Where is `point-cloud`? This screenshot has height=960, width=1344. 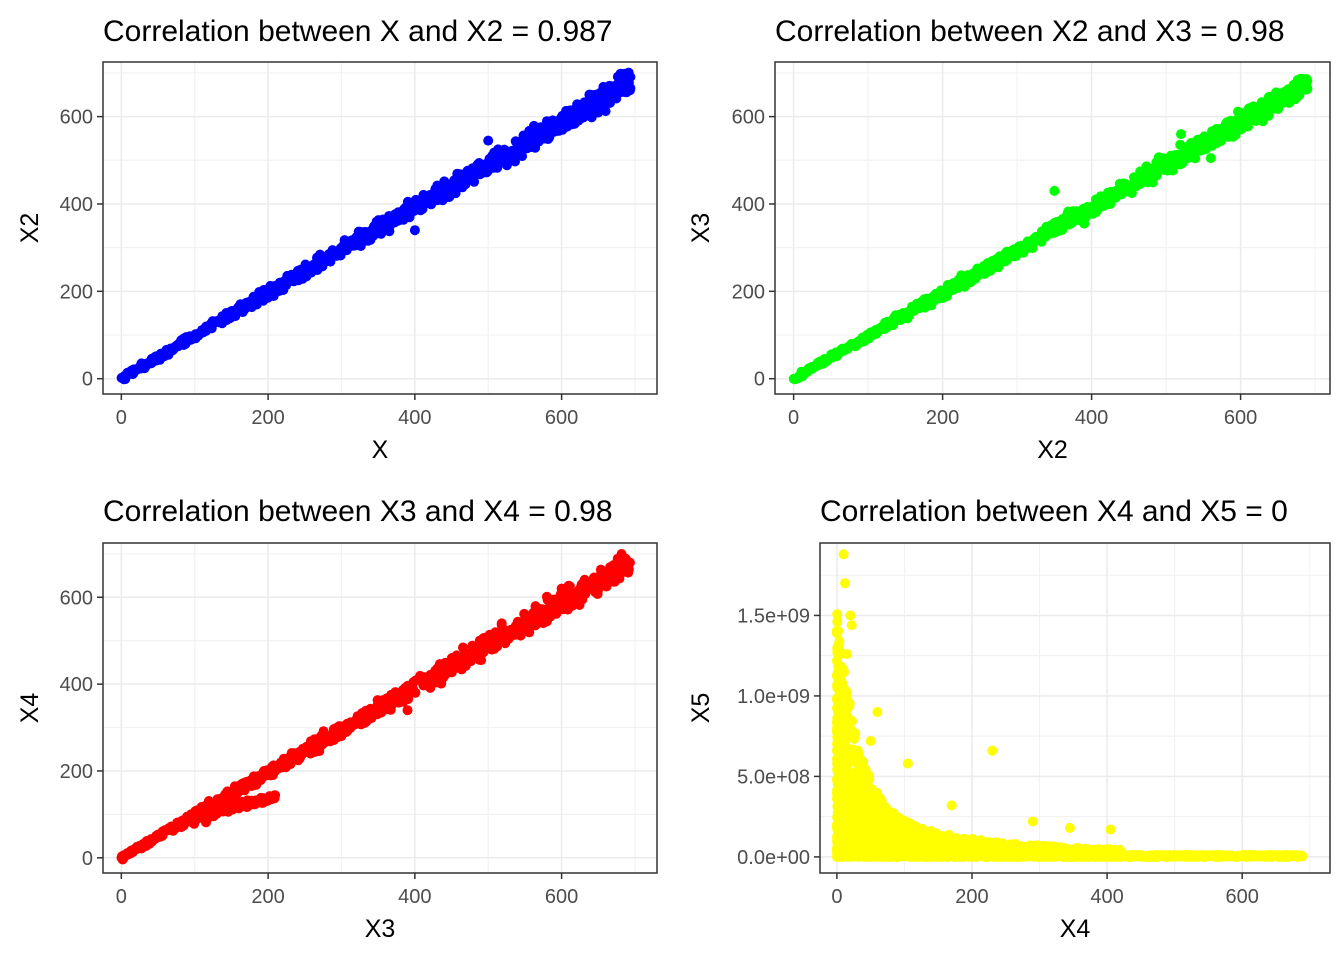 point-cloud is located at coordinates (1050, 229).